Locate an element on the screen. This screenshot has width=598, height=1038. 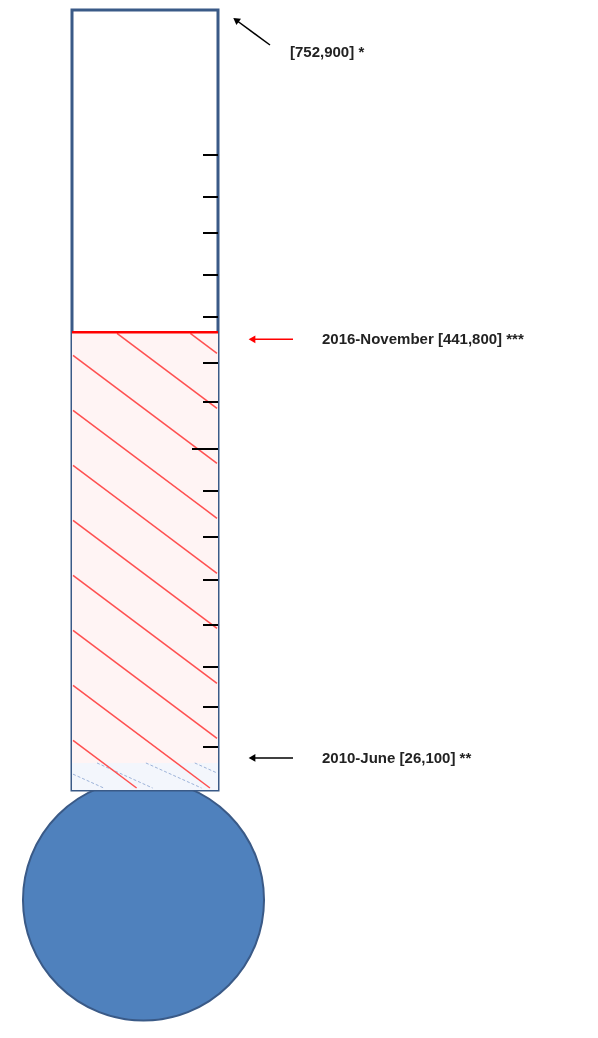
data-label: [752,900] * is located at coordinates (327, 51).